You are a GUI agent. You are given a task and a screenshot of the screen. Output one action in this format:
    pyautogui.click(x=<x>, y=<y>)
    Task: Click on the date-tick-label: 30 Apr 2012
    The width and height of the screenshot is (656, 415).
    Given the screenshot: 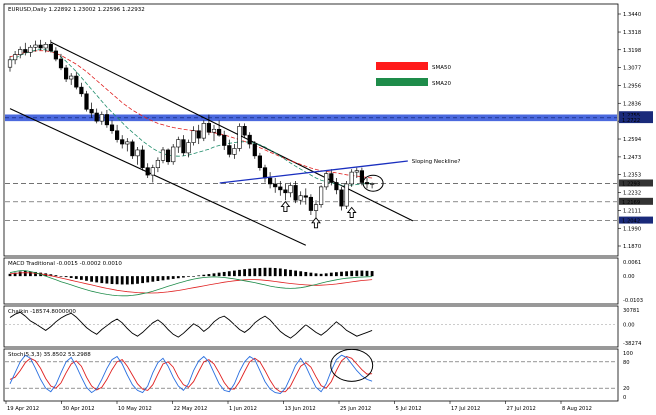 What is the action you would take?
    pyautogui.click(x=79, y=409)
    